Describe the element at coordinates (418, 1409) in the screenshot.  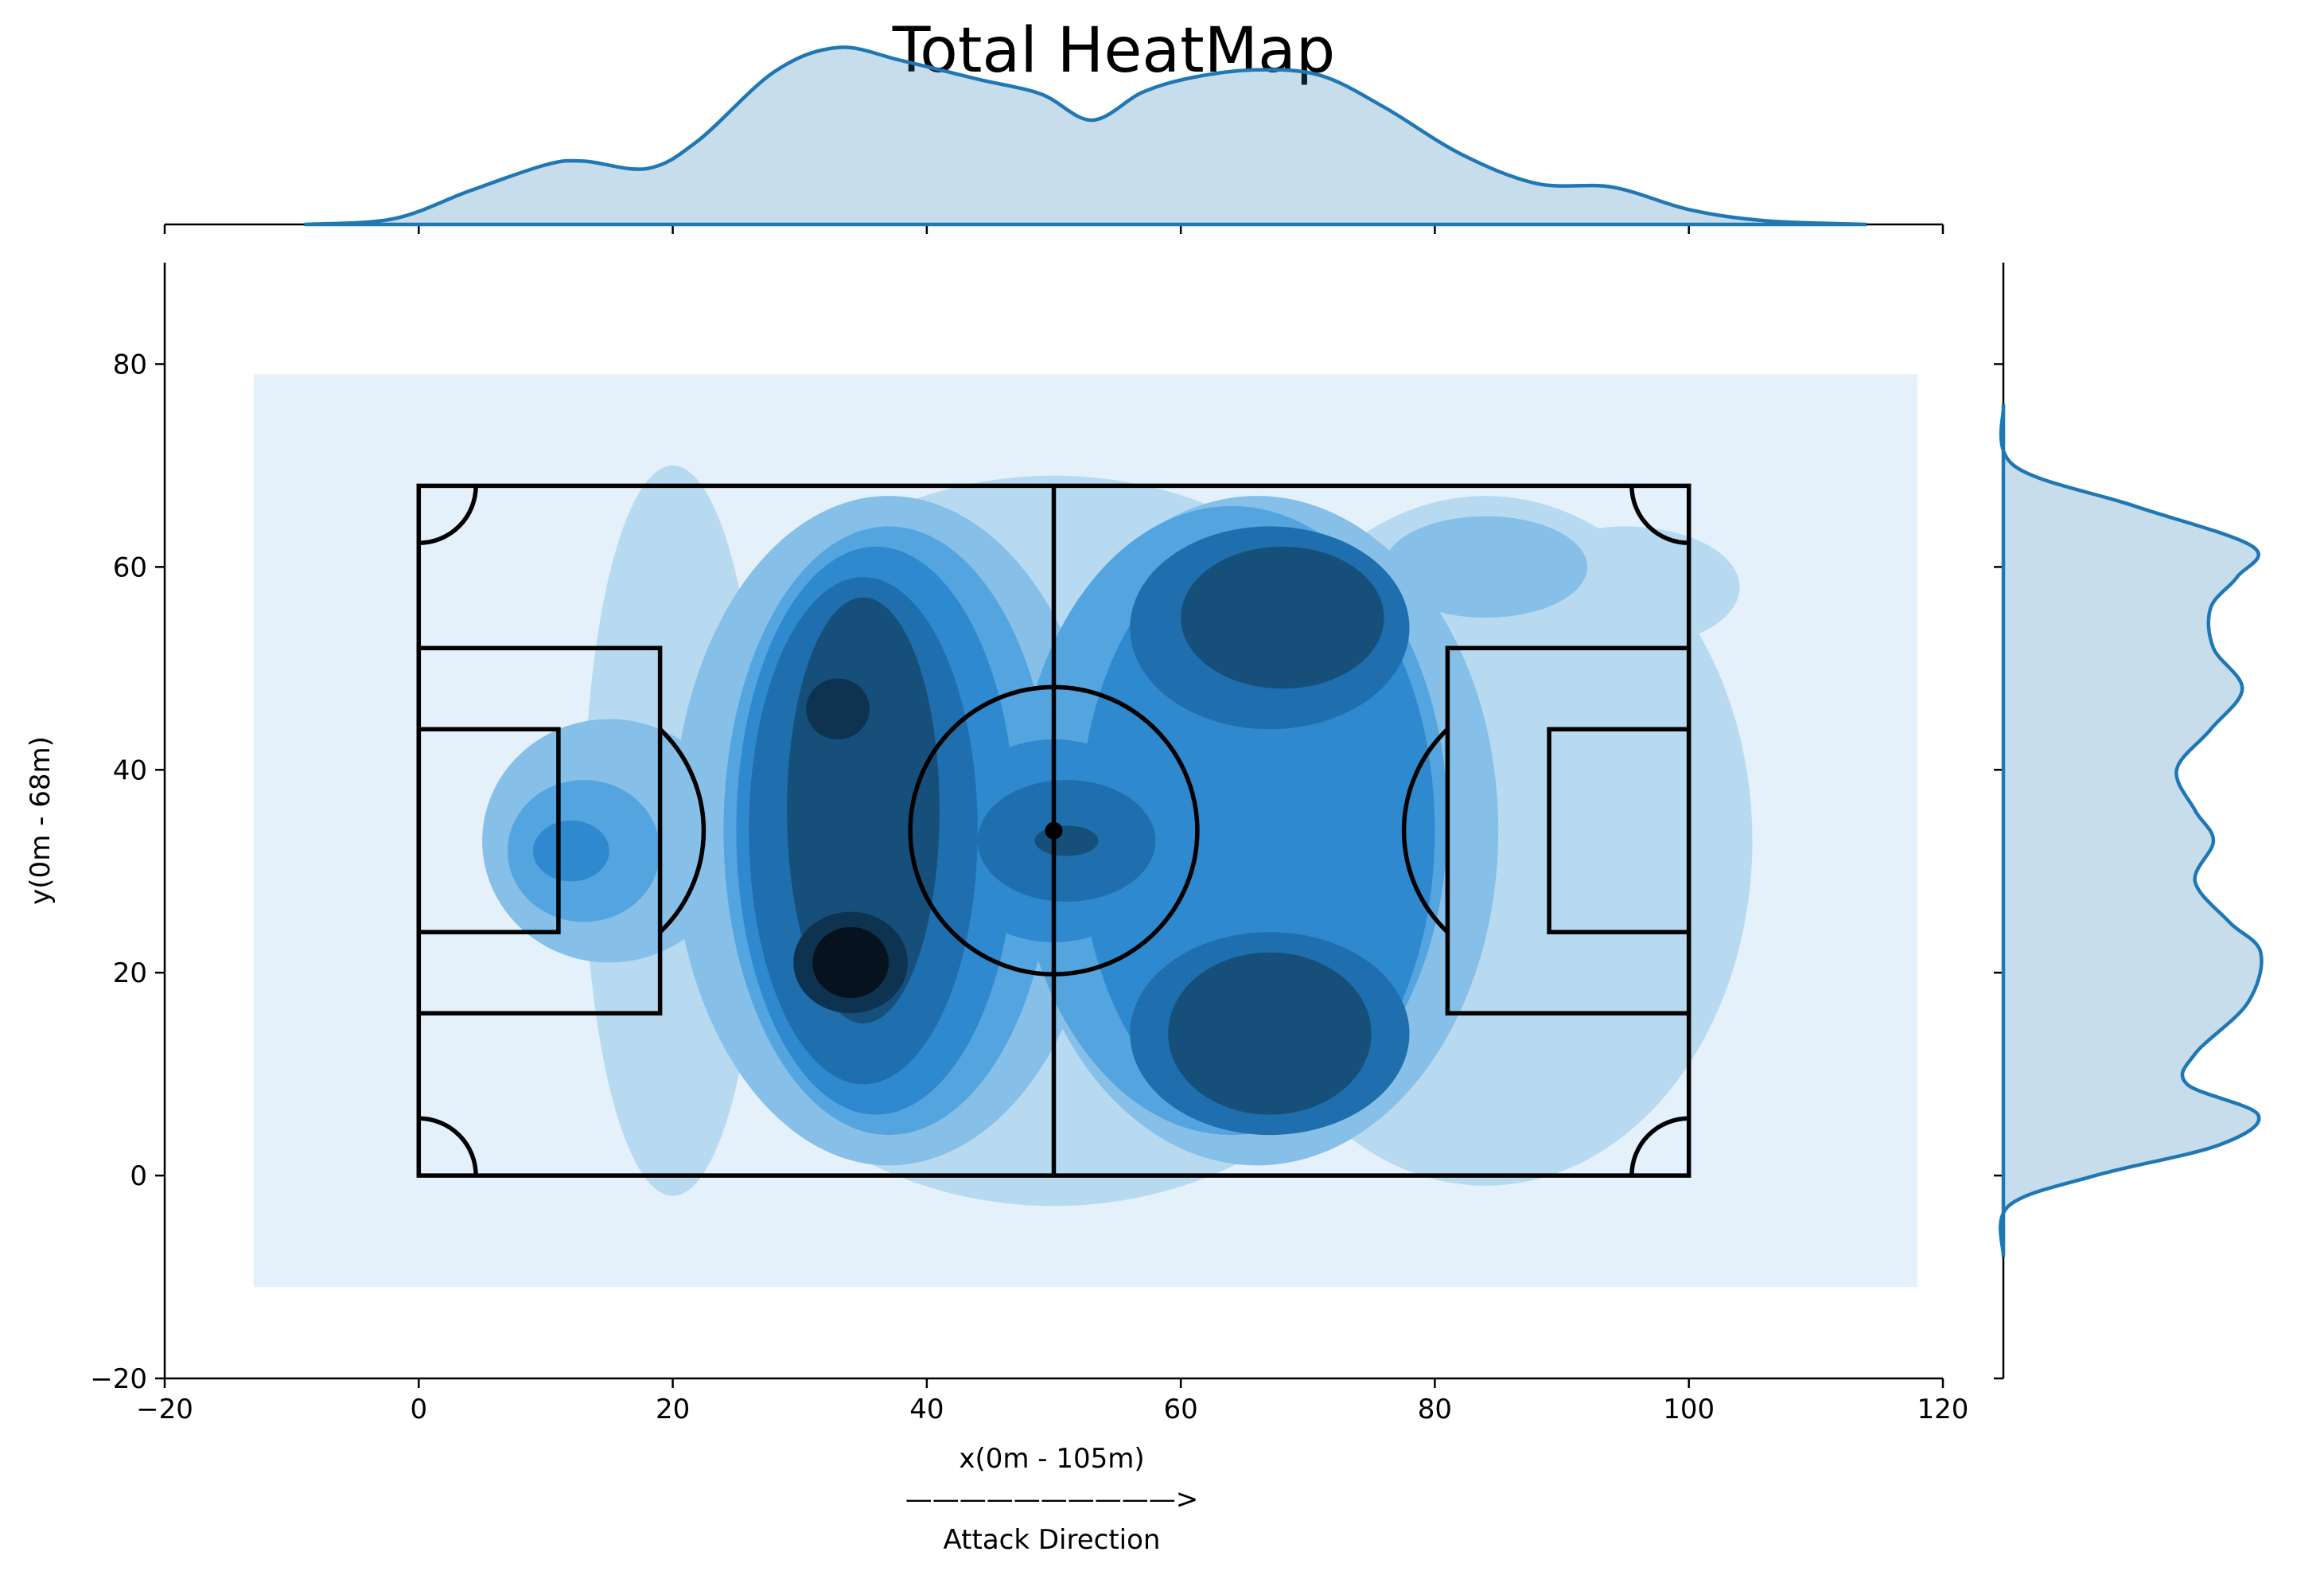
I see `x-tick-label: 0` at that location.